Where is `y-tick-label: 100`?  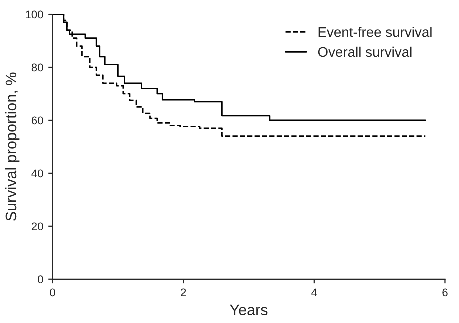
y-tick-label: 100 is located at coordinates (35, 14).